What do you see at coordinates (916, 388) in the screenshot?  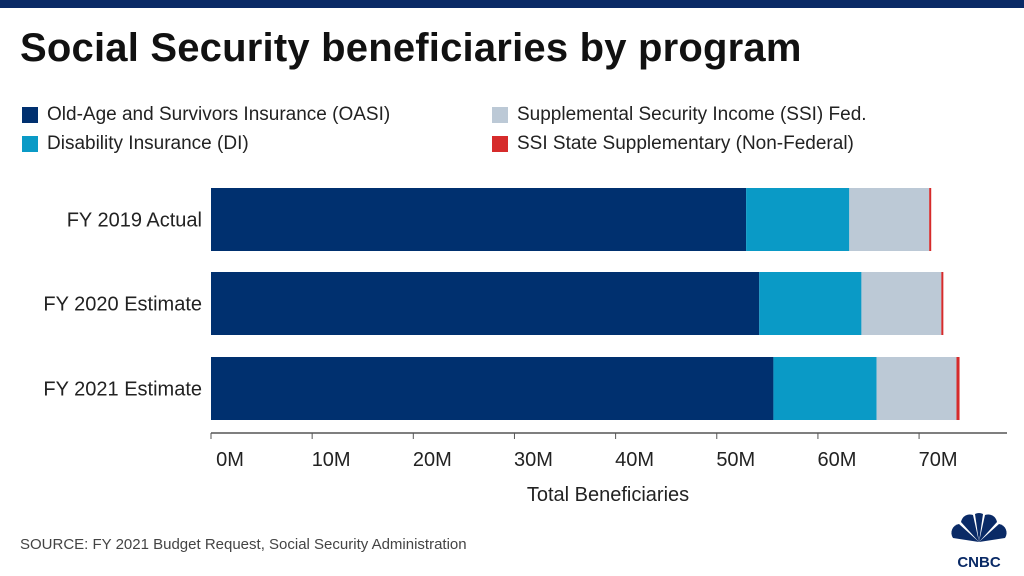 I see `bar-segment-ssi-fed-fy2021` at bounding box center [916, 388].